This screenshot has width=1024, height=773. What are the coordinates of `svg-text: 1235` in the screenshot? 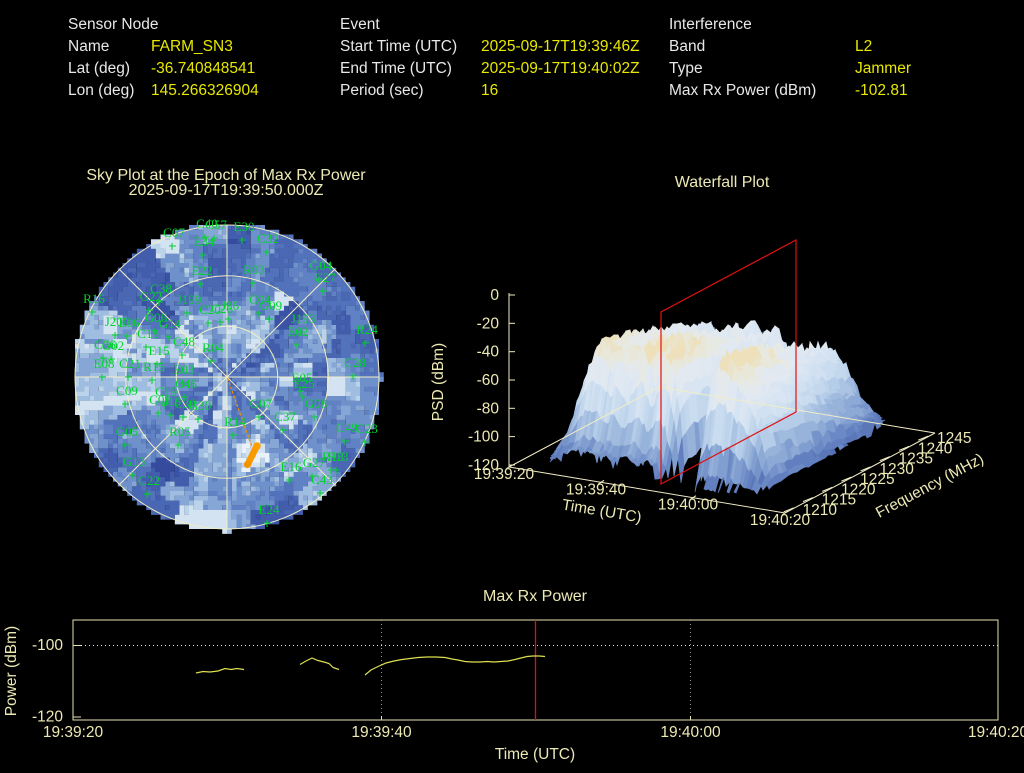 It's located at (916, 459).